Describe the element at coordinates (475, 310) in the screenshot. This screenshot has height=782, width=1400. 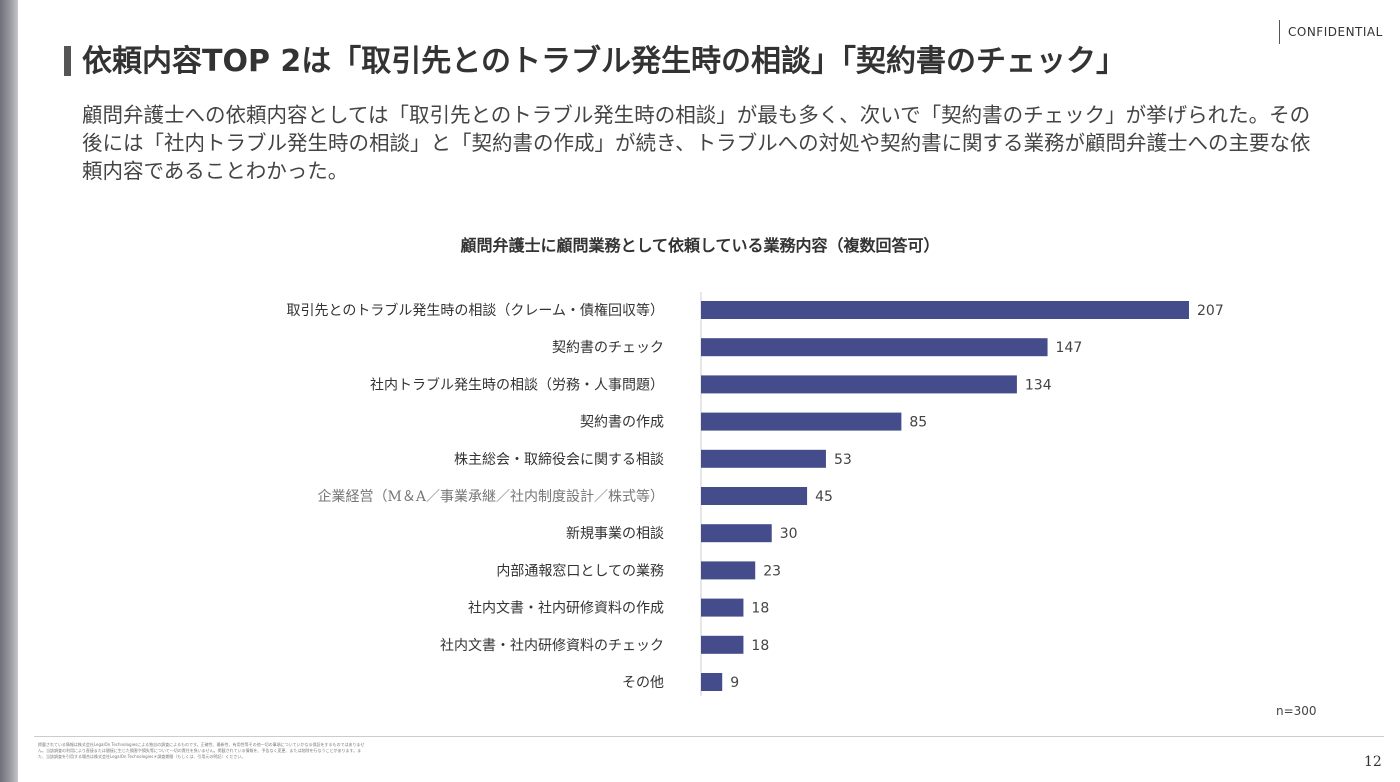
I see `category-label: 取引先とのトラブル発生時の相談（クレーム・債権回収等）` at that location.